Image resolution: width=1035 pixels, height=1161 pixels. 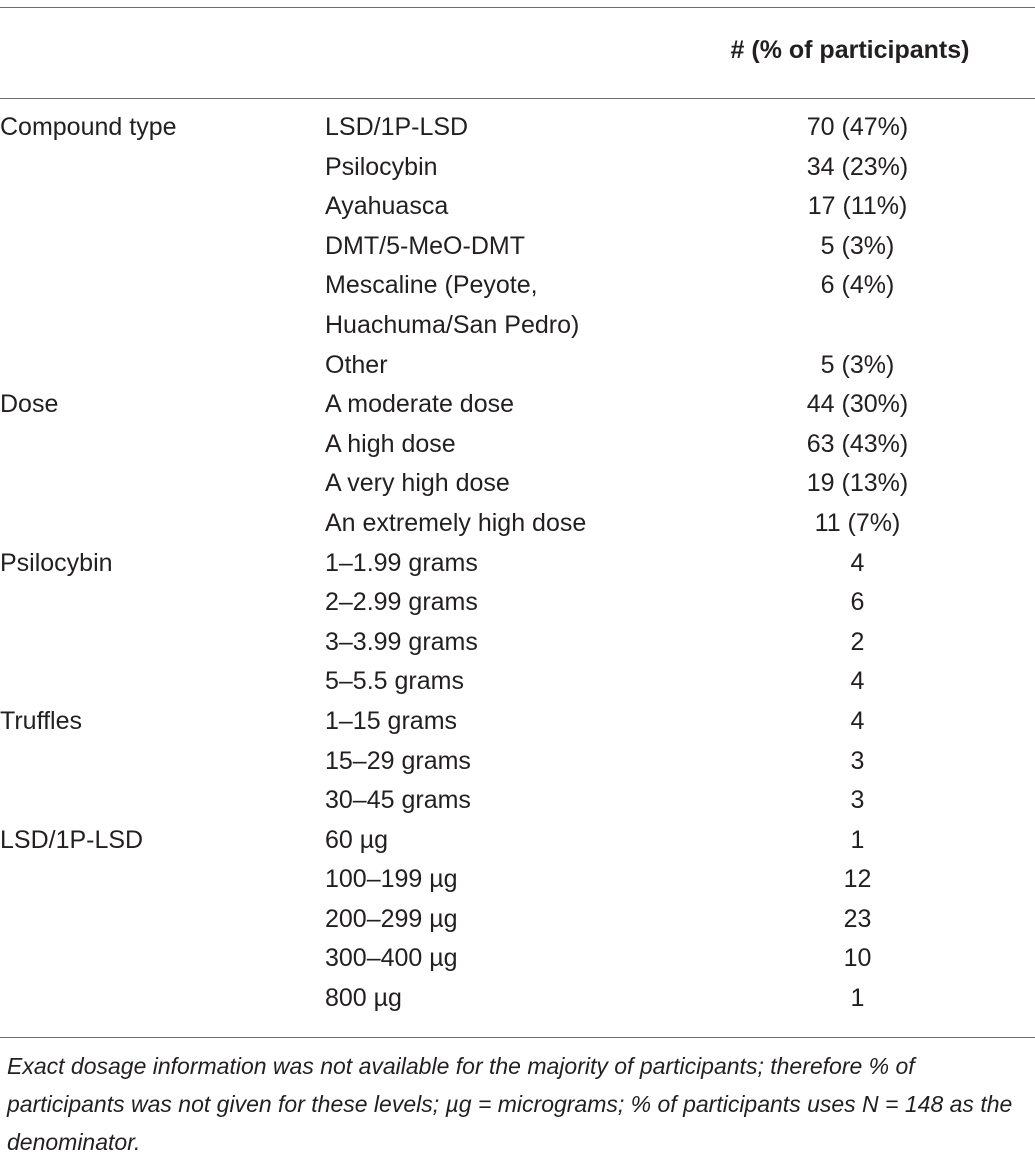 What do you see at coordinates (517, 7) in the screenshot?
I see `top-rule` at bounding box center [517, 7].